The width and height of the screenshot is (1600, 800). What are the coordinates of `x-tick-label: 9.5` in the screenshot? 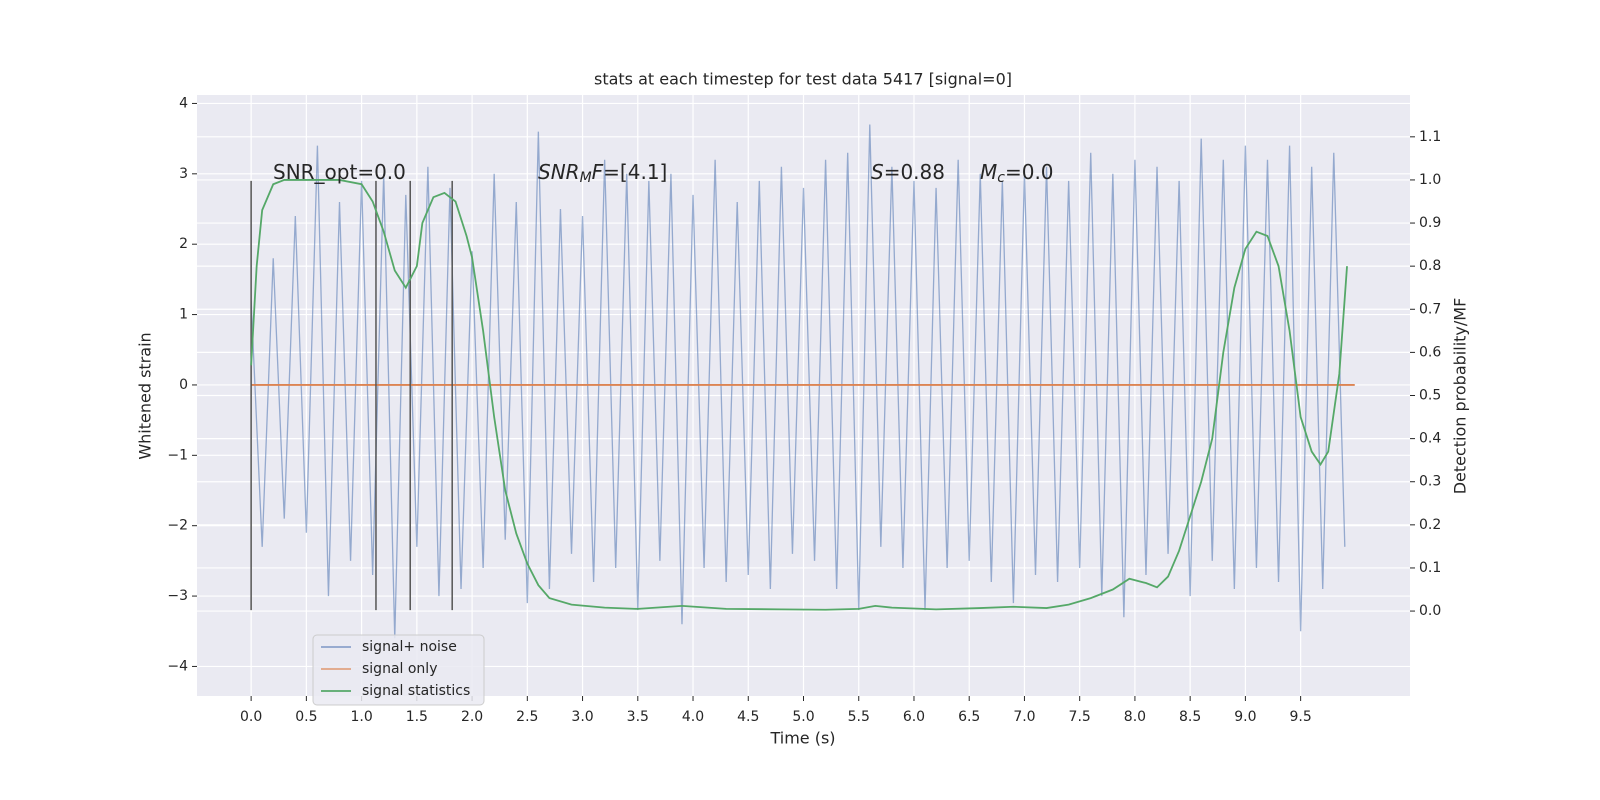 It's located at (1300, 717).